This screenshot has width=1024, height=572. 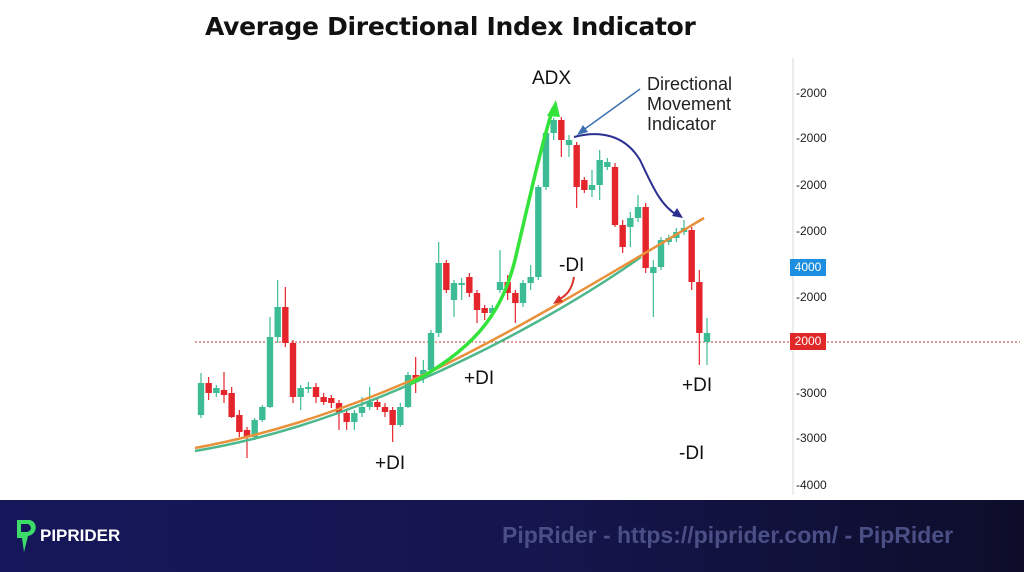 What do you see at coordinates (553, 108) in the screenshot?
I see `adx-arrowhead` at bounding box center [553, 108].